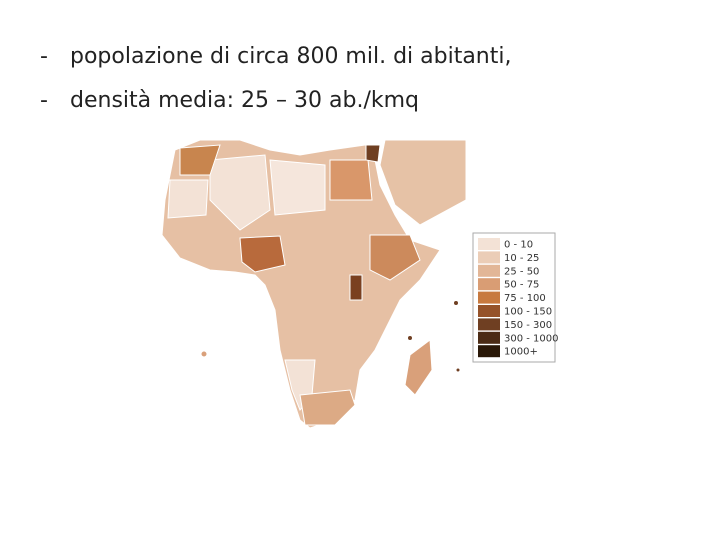 Image resolution: width=720 pixels, height=540 pixels. Describe the element at coordinates (418, 367) in the screenshot. I see `madagascar` at that location.